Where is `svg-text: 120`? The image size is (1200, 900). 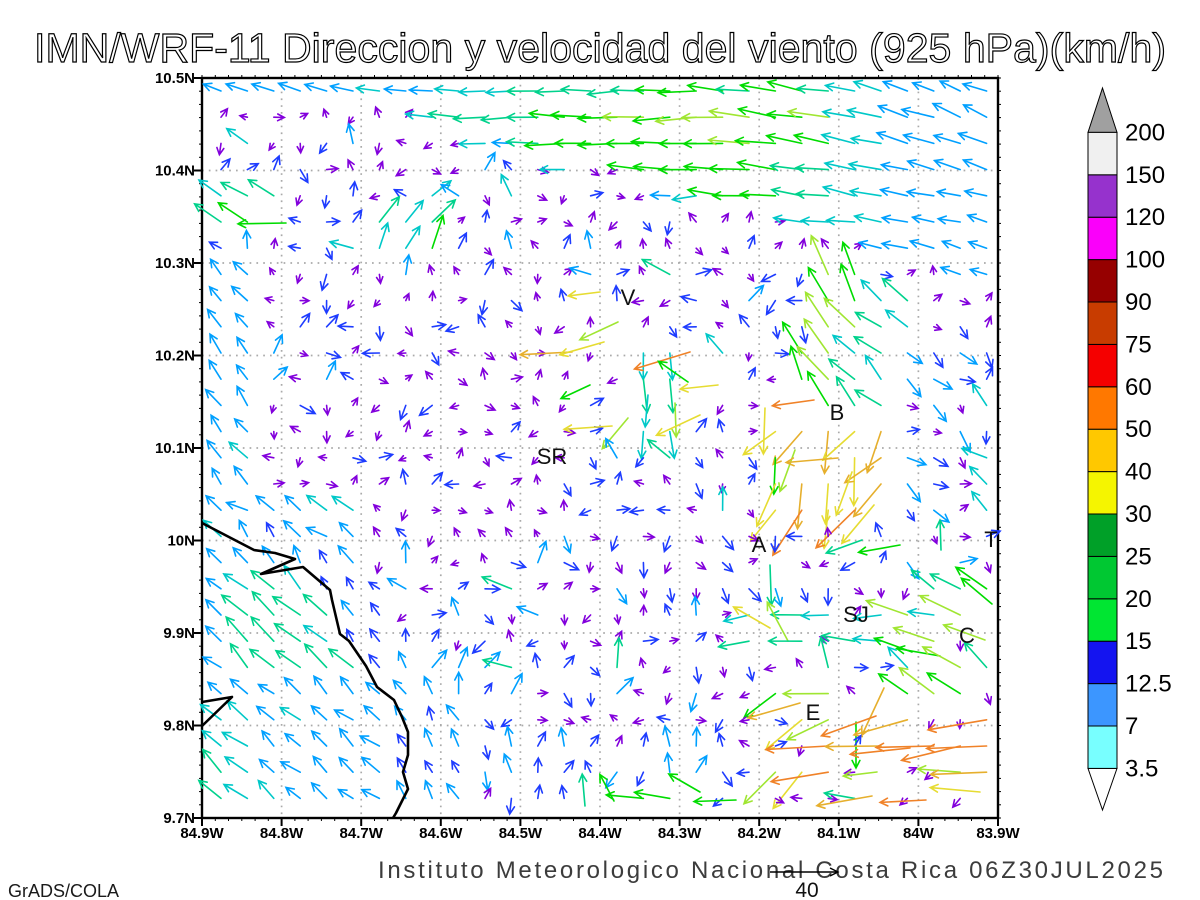 svg-text: 120 is located at coordinates (1145, 217).